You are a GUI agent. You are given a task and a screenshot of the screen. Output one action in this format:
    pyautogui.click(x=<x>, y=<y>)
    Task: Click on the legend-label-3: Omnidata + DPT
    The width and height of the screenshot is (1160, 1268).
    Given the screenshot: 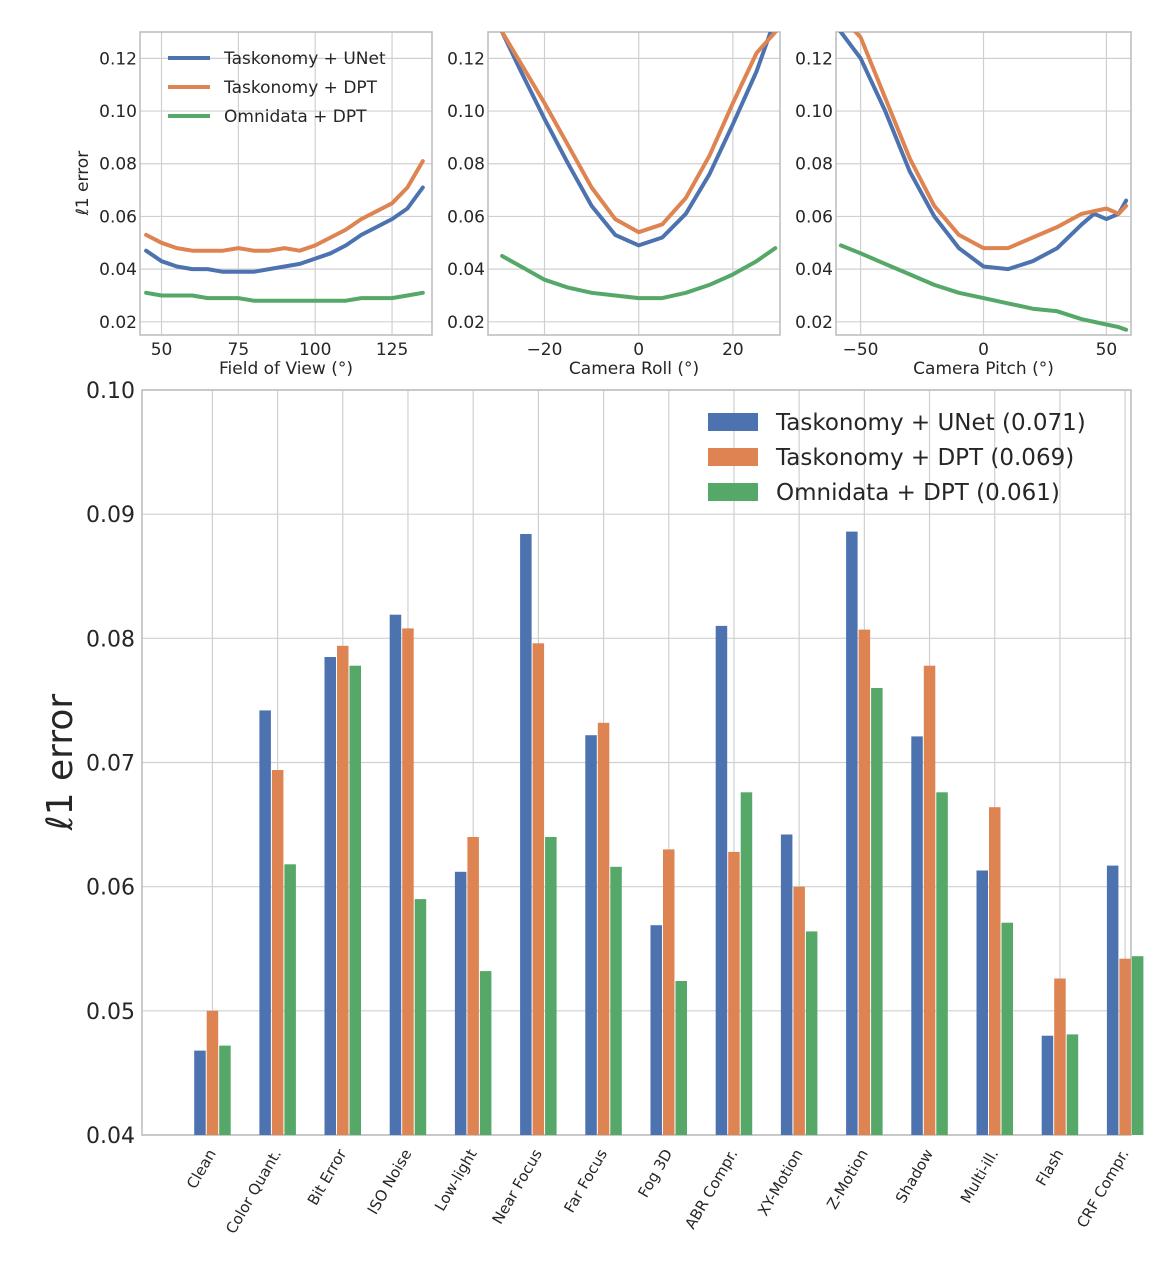 What is the action you would take?
    pyautogui.click(x=295, y=117)
    